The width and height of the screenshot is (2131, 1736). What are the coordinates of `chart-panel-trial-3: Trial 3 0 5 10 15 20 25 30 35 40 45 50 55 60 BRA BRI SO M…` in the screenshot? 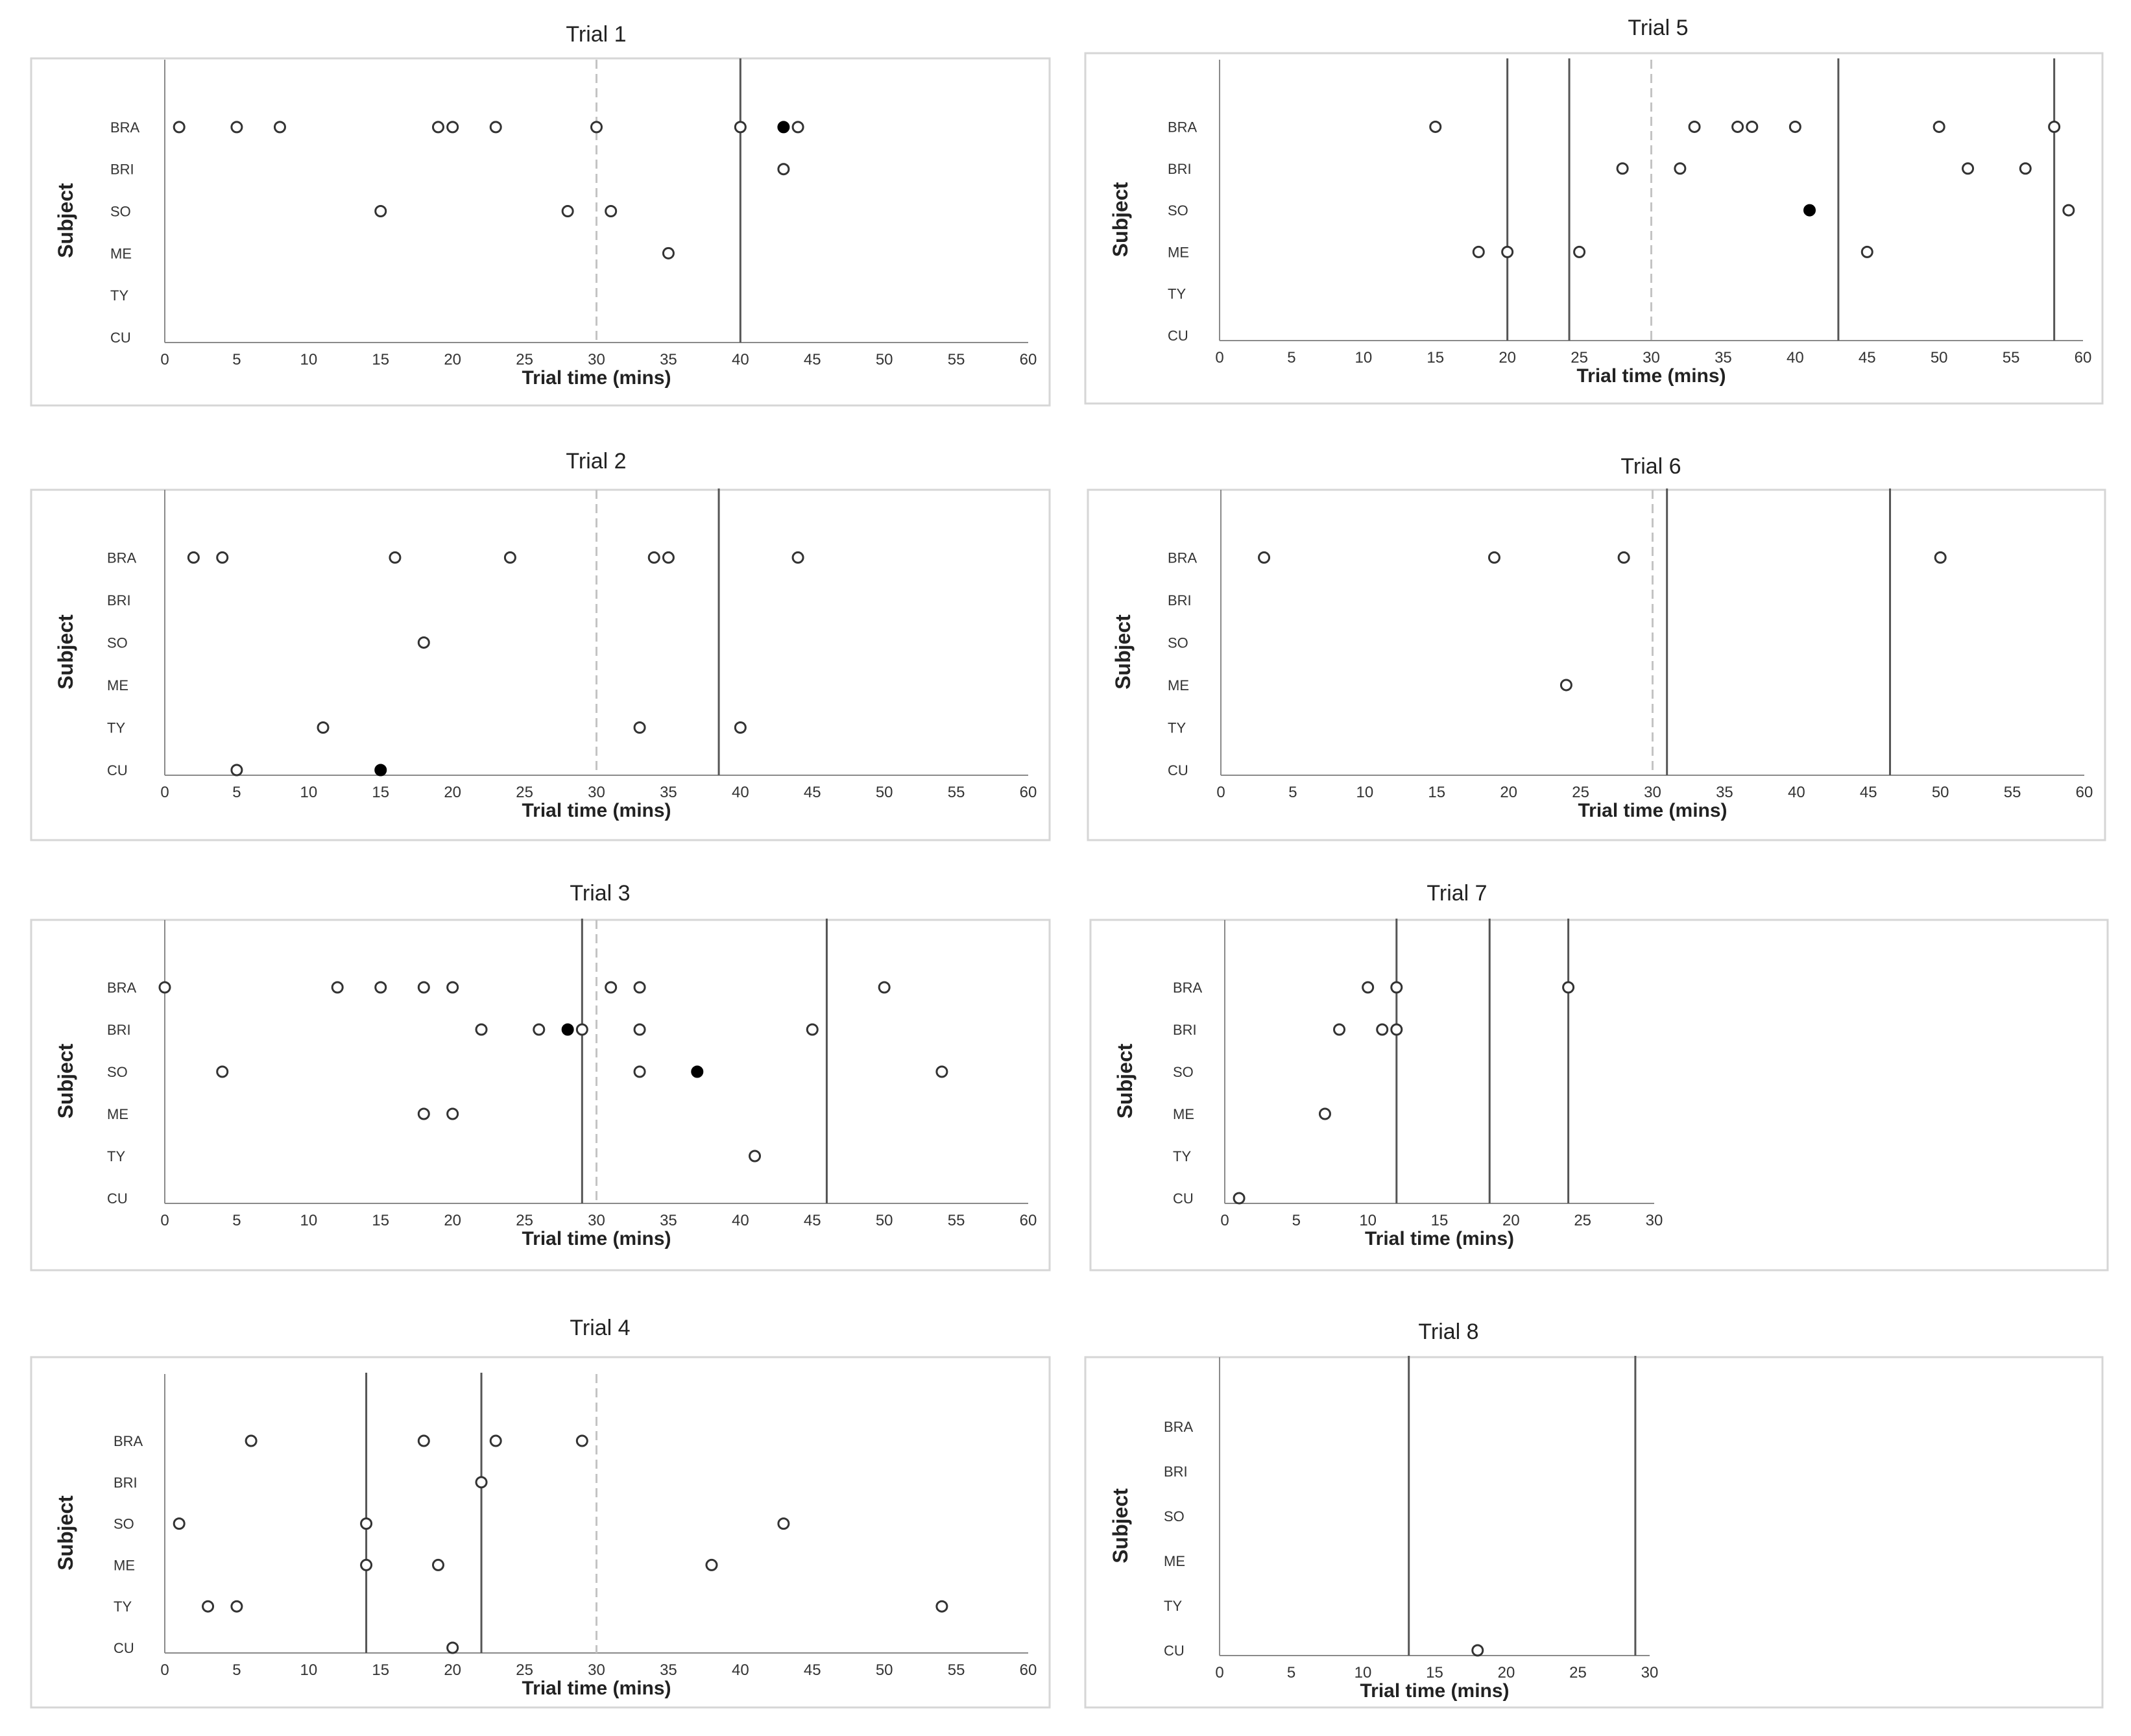 It's located at (540, 1076).